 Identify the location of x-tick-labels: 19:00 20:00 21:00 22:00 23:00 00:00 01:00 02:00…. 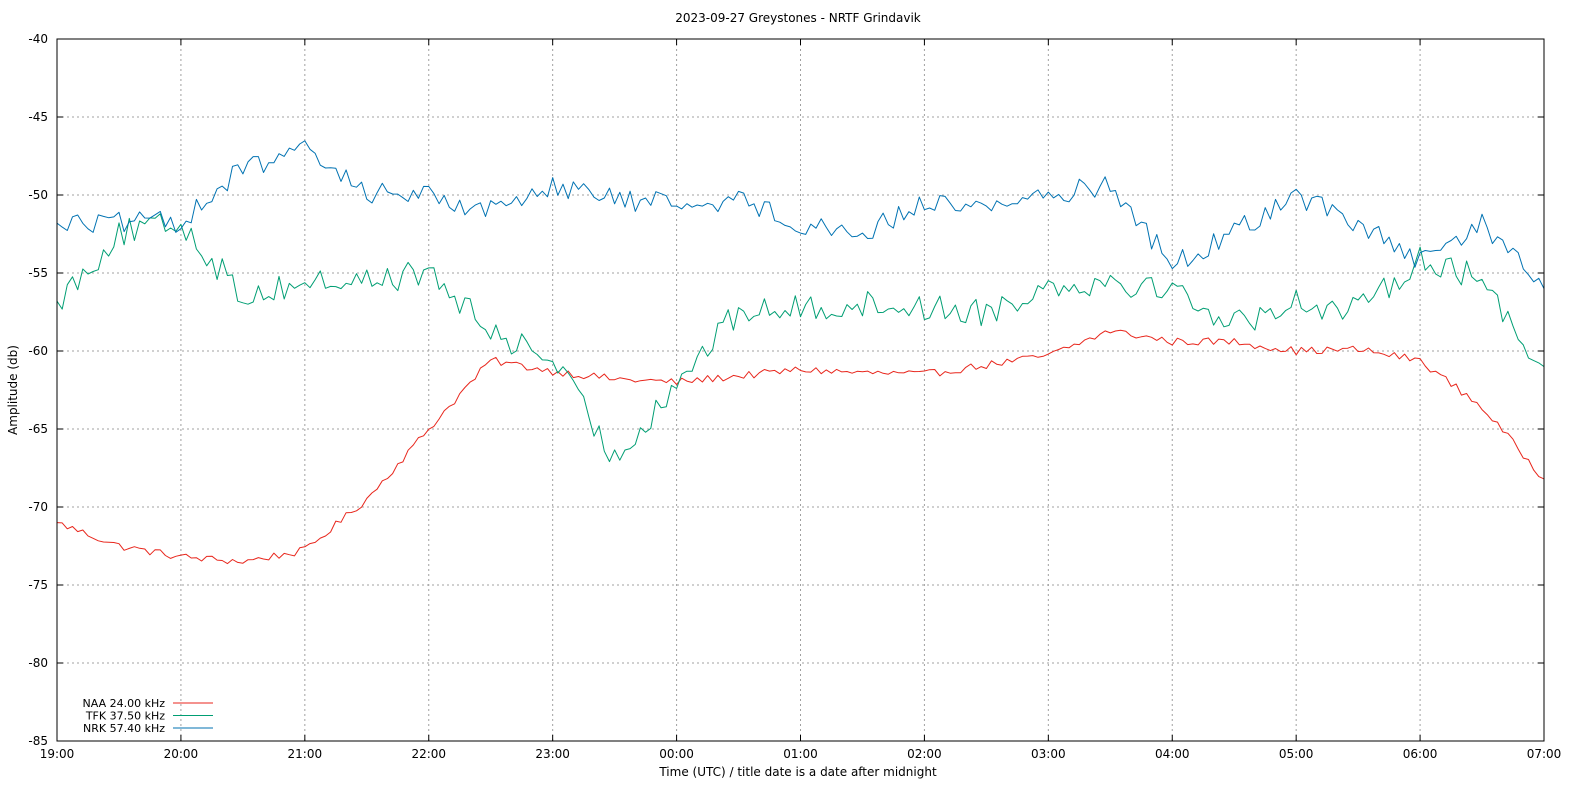
(801, 754).